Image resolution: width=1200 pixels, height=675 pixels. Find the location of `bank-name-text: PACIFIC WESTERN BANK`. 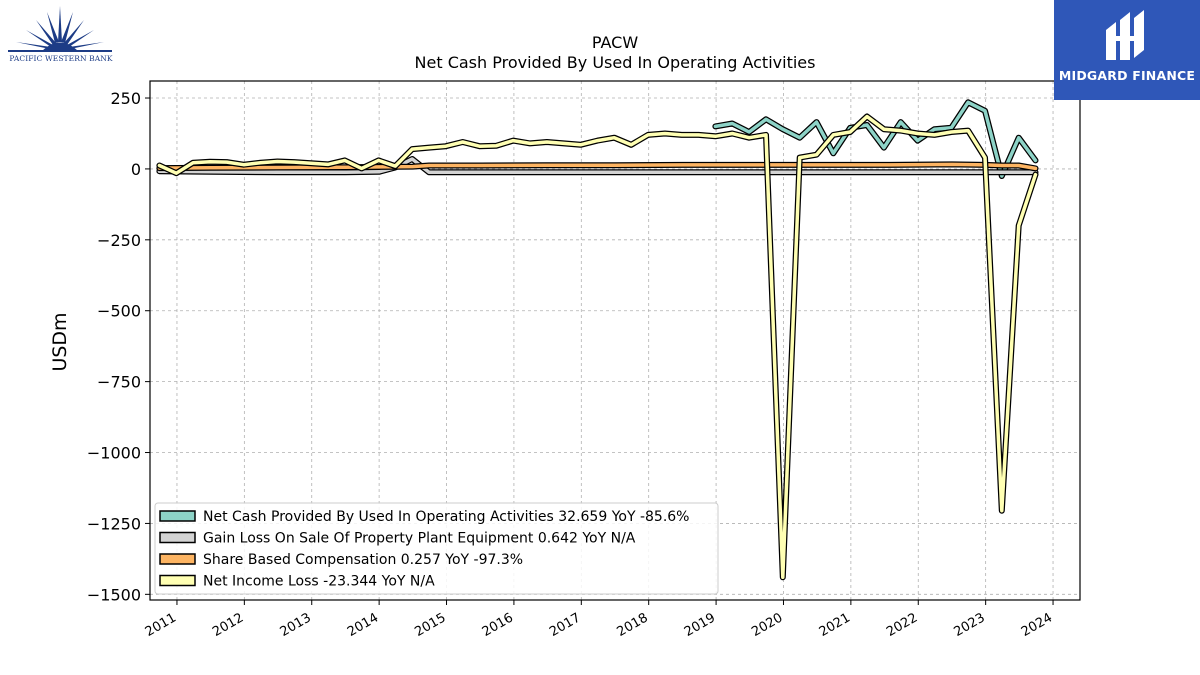

bank-name-text: PACIFIC WESTERN BANK is located at coordinates (61, 58).